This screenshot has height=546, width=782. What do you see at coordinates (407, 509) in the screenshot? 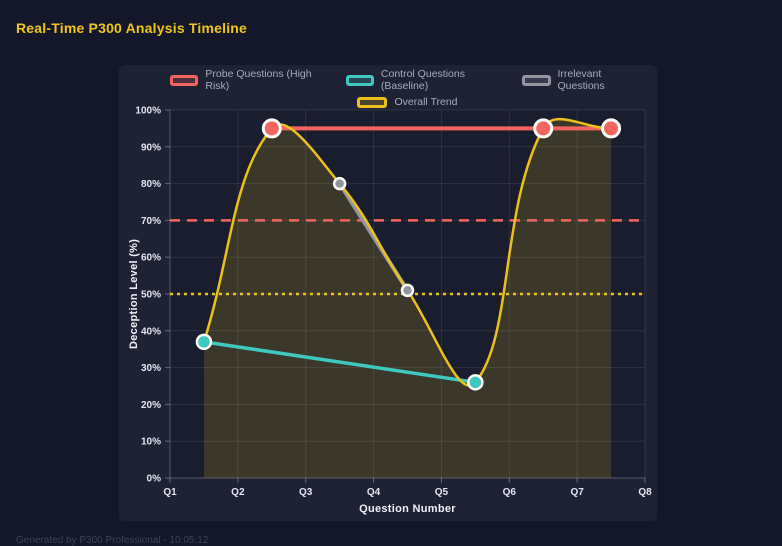
I see `x-axis-title: Question Number` at bounding box center [407, 509].